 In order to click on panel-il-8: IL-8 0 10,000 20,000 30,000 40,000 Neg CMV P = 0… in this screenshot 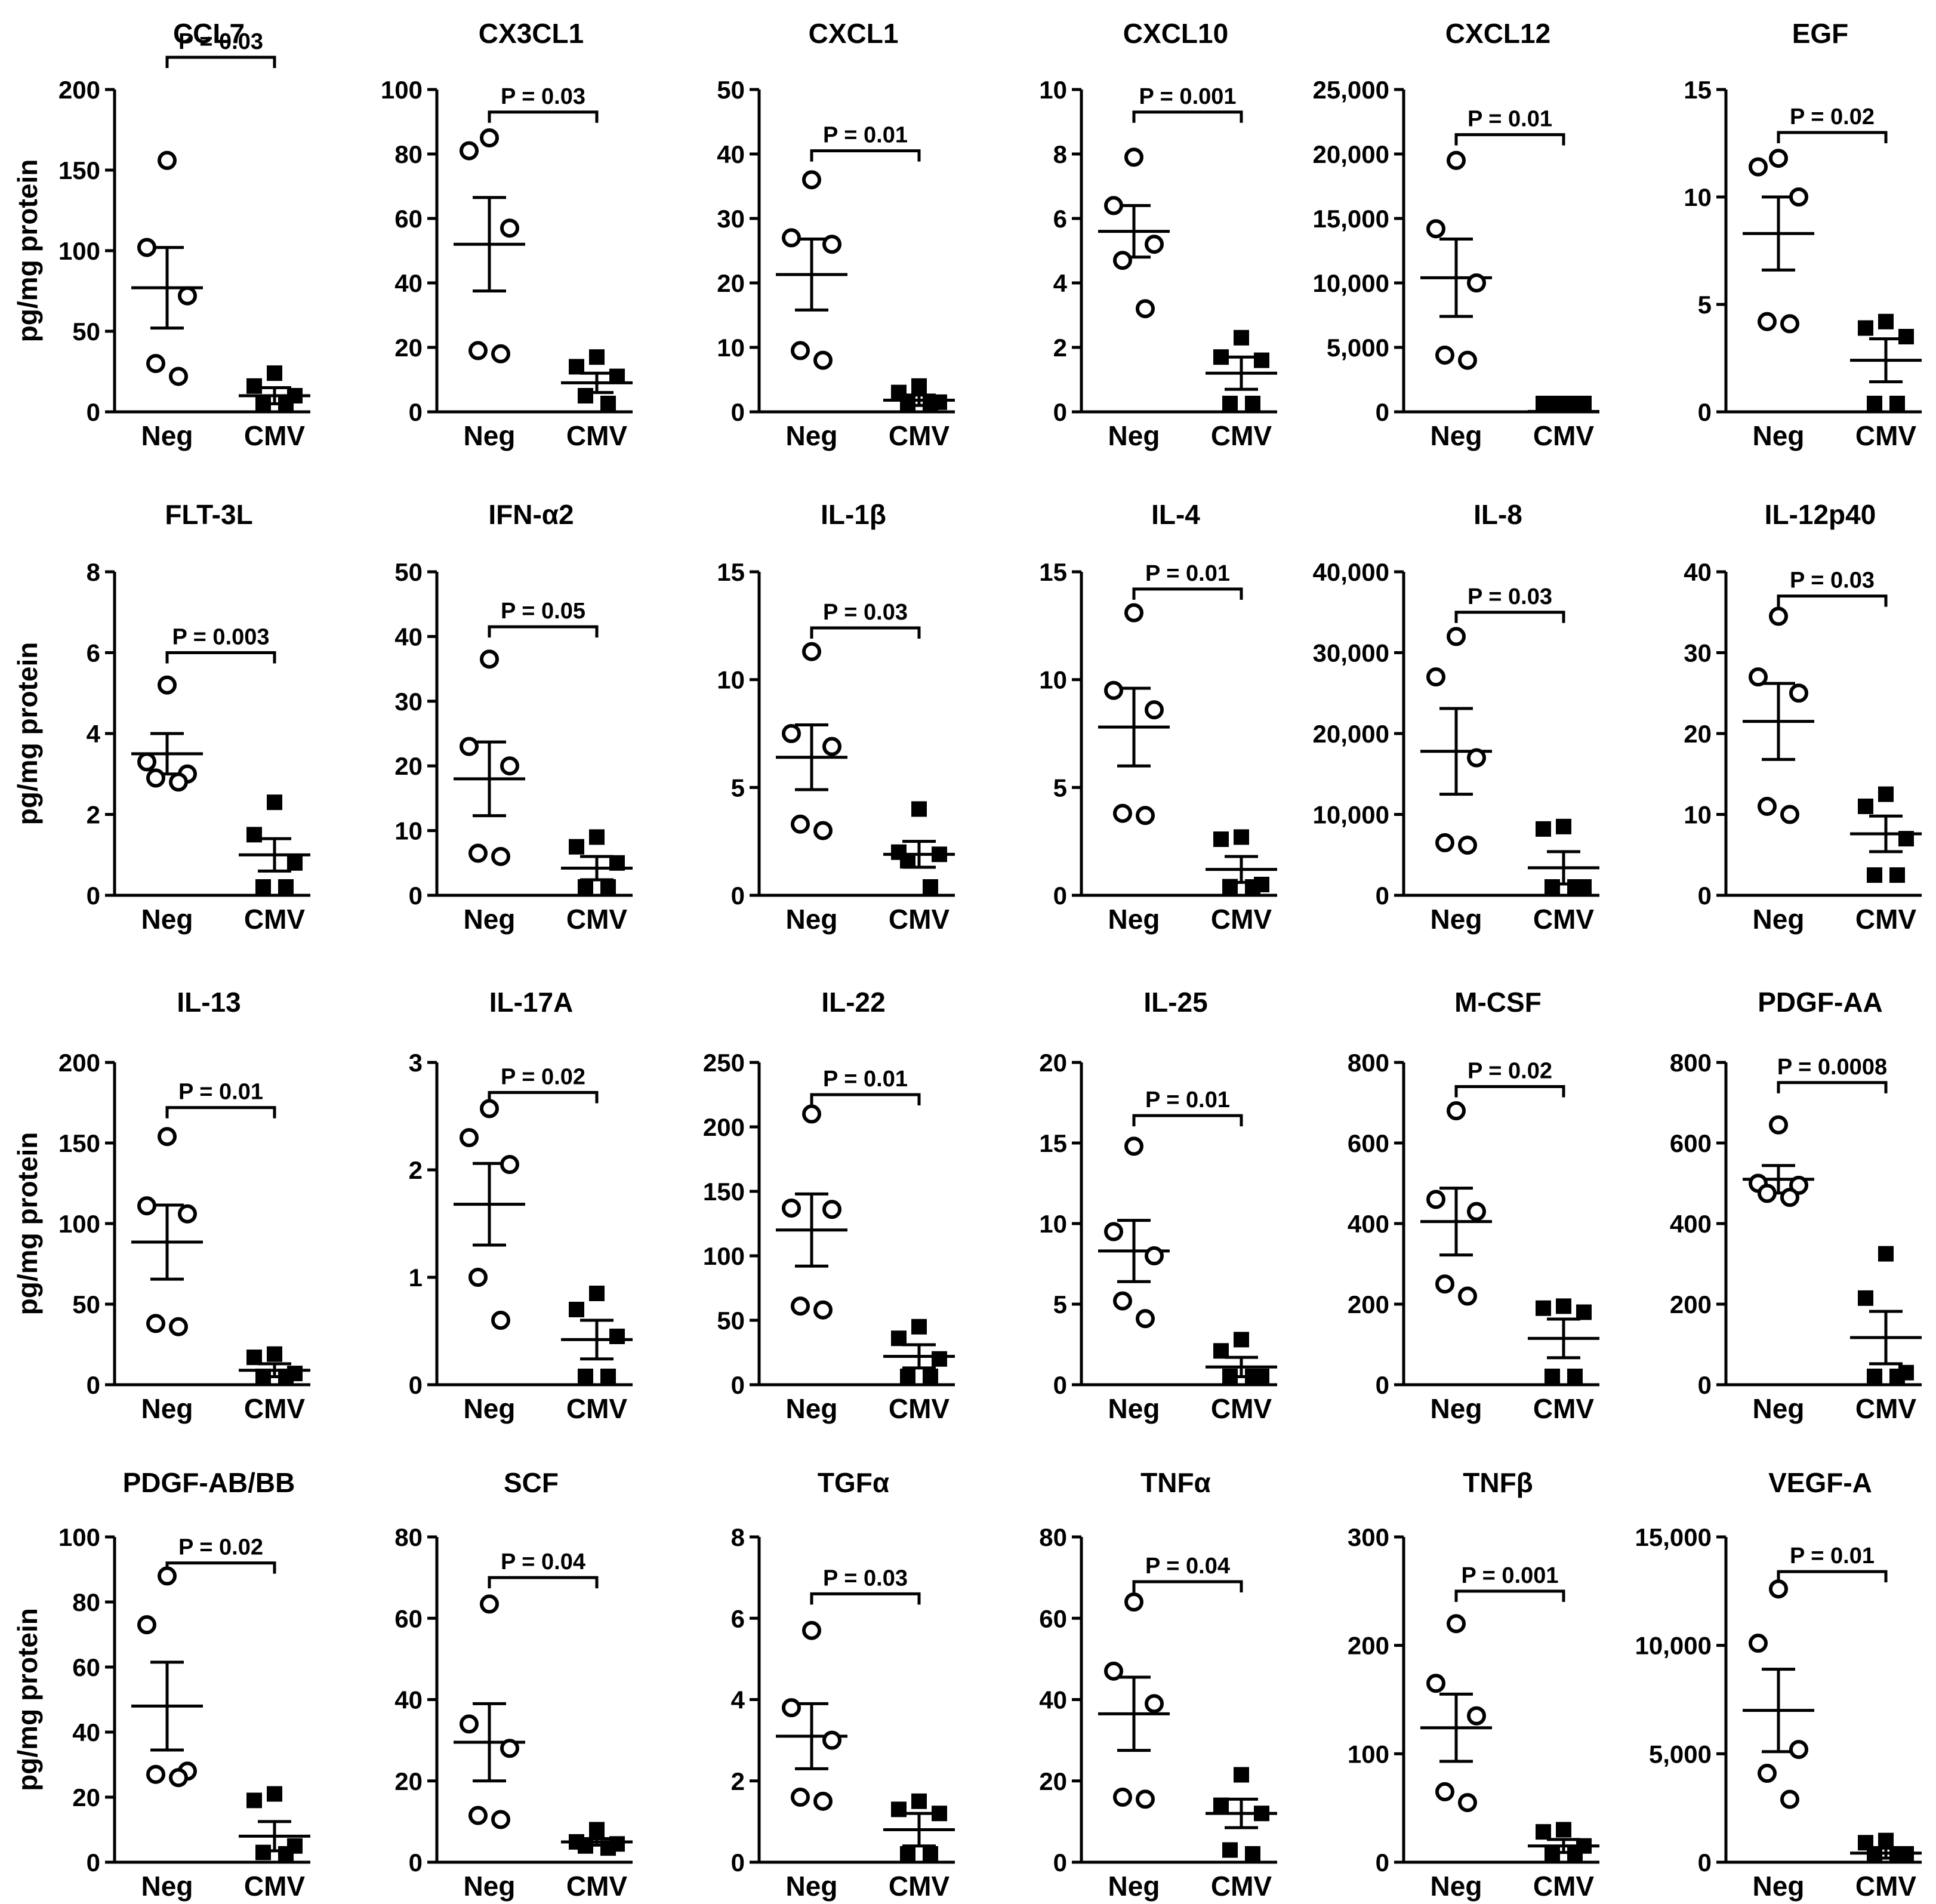, I will do `click(1456, 717)`.